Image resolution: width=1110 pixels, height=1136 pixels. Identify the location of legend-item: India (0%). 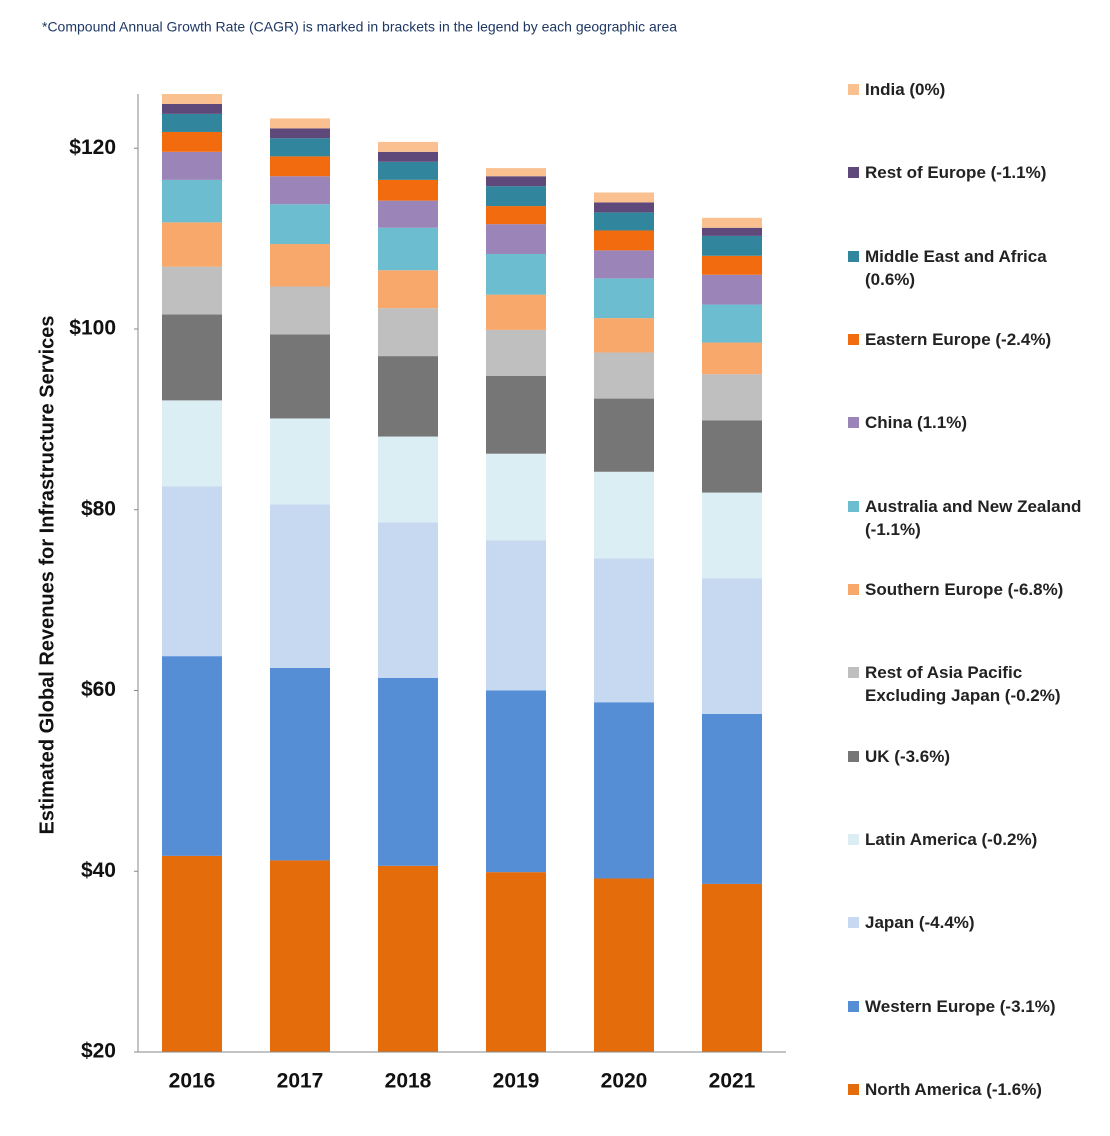
(973, 89).